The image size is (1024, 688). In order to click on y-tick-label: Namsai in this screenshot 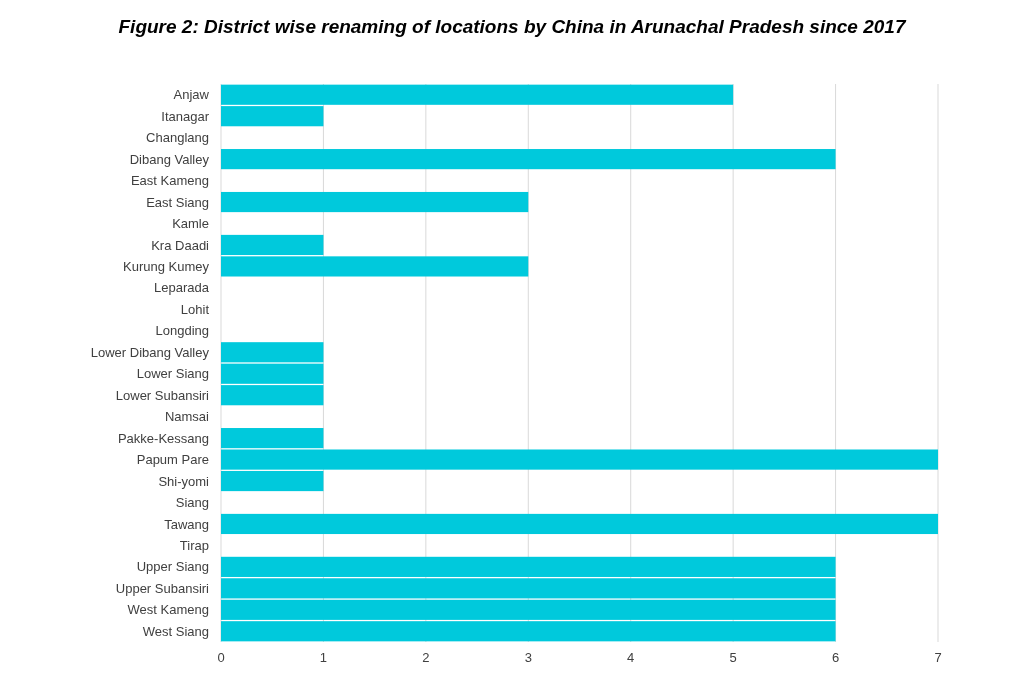, I will do `click(187, 417)`.